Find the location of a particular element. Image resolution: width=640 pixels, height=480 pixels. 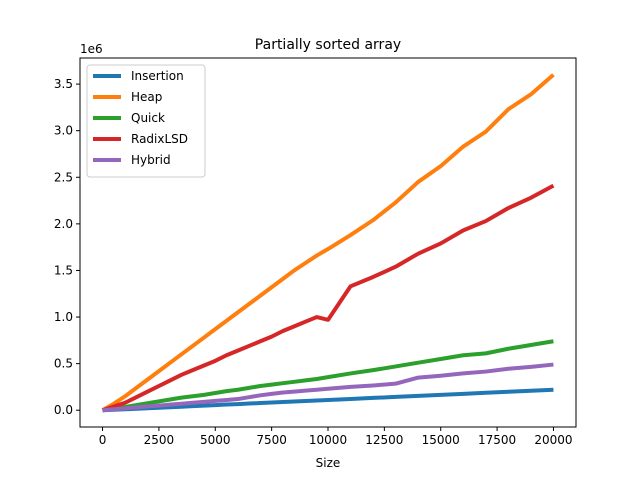

y-tick-label: 2.0 is located at coordinates (63, 224).